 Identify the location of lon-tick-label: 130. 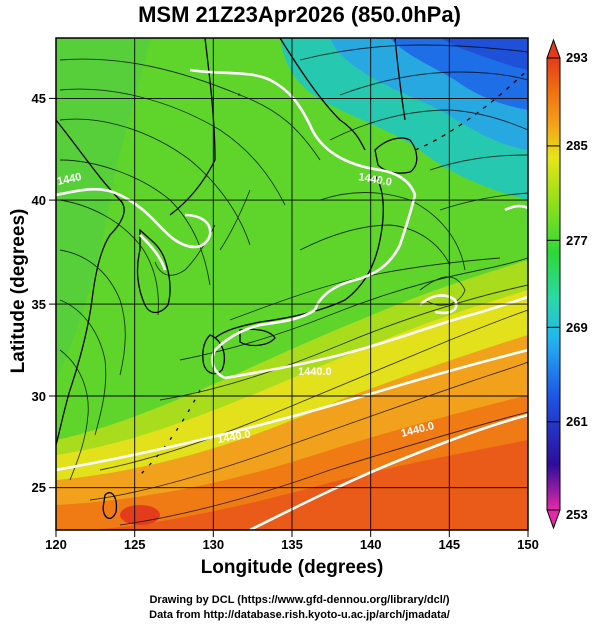
(213, 544).